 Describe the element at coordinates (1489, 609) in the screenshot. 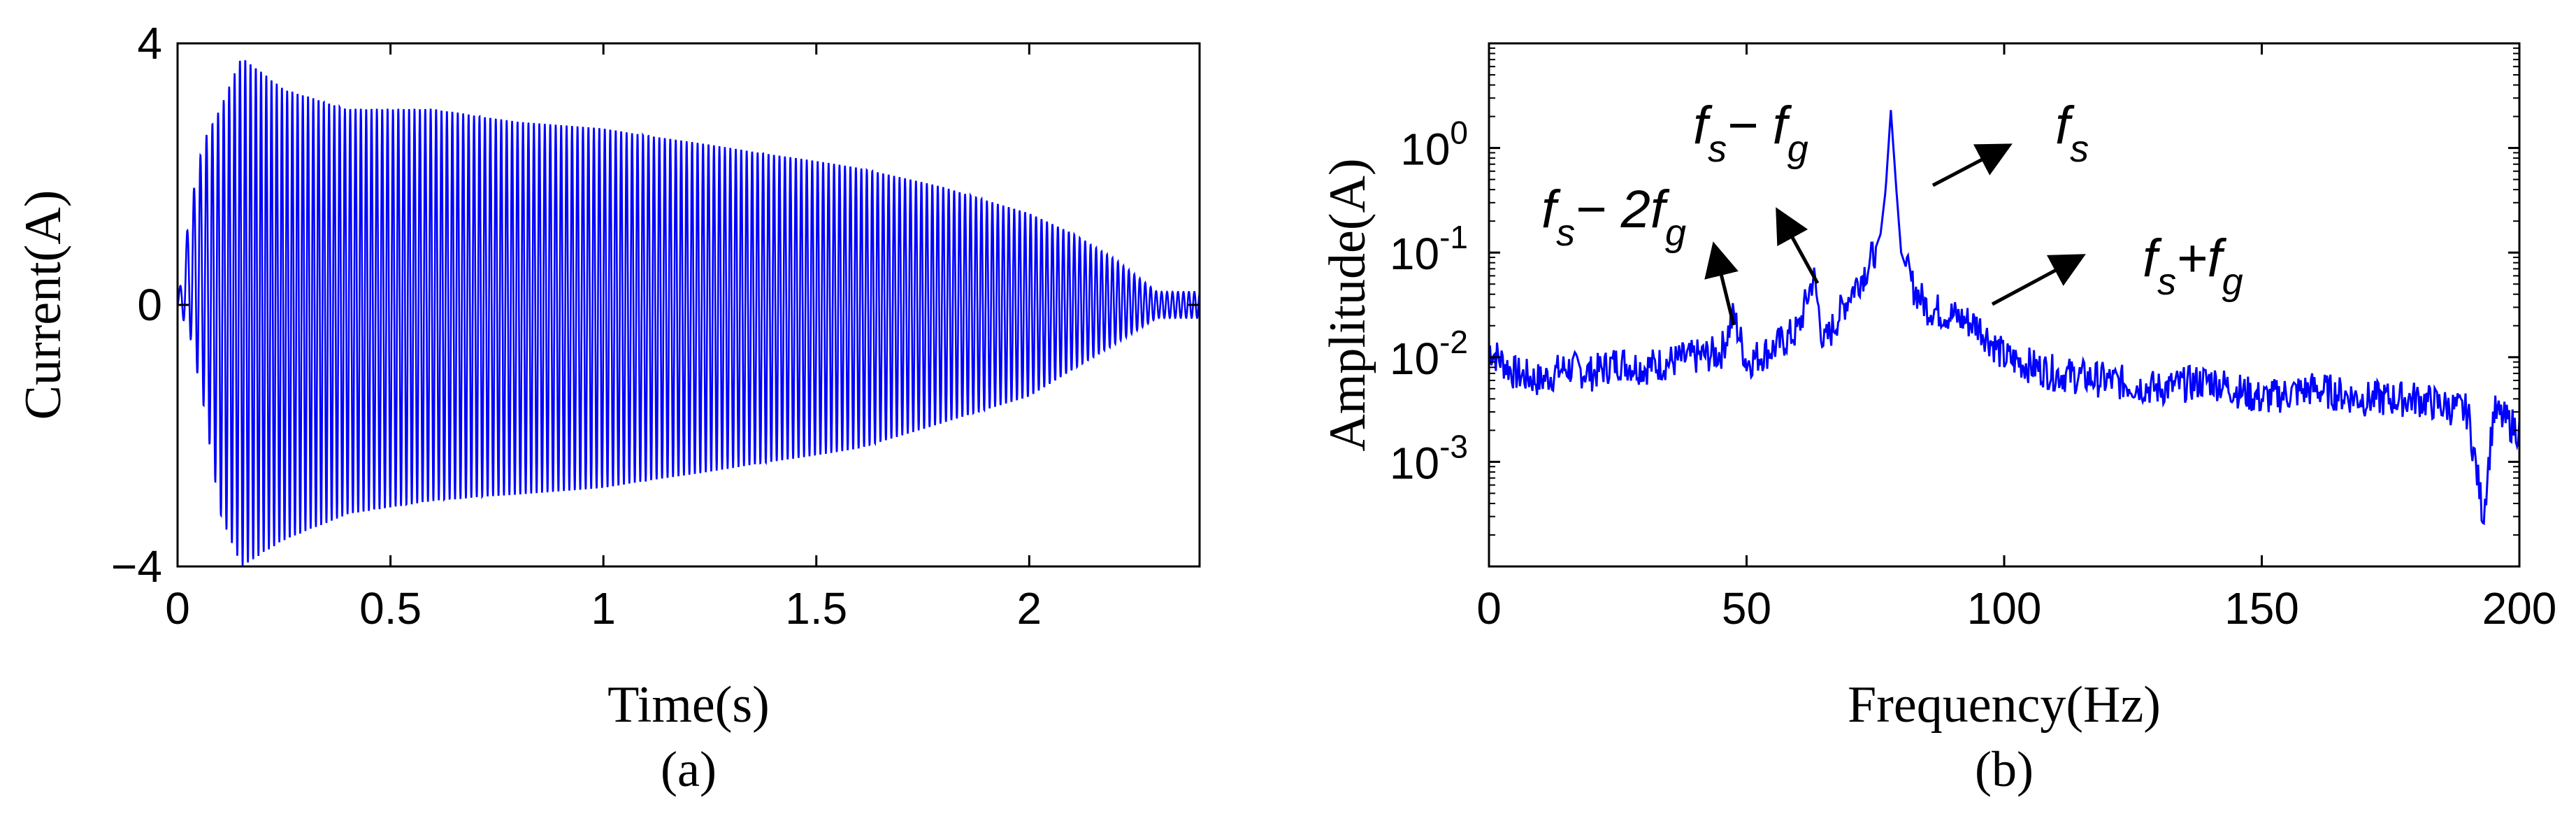

I see `chart-b-x-tick-label: 0` at that location.